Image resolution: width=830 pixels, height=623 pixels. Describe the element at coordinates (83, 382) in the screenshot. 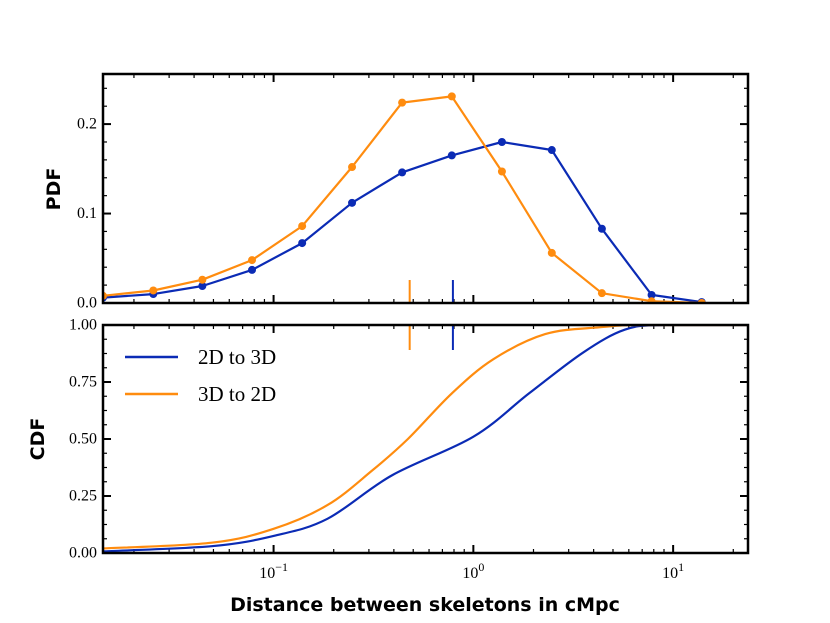

I see `y-tick-label: 0.75` at that location.